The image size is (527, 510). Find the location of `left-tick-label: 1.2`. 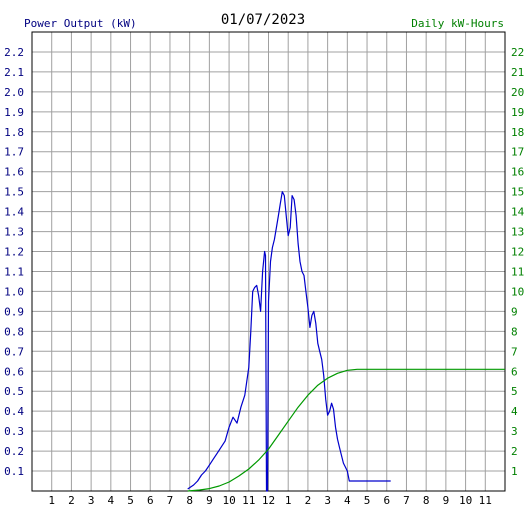

left-tick-label: 1.2 is located at coordinates (14, 252).